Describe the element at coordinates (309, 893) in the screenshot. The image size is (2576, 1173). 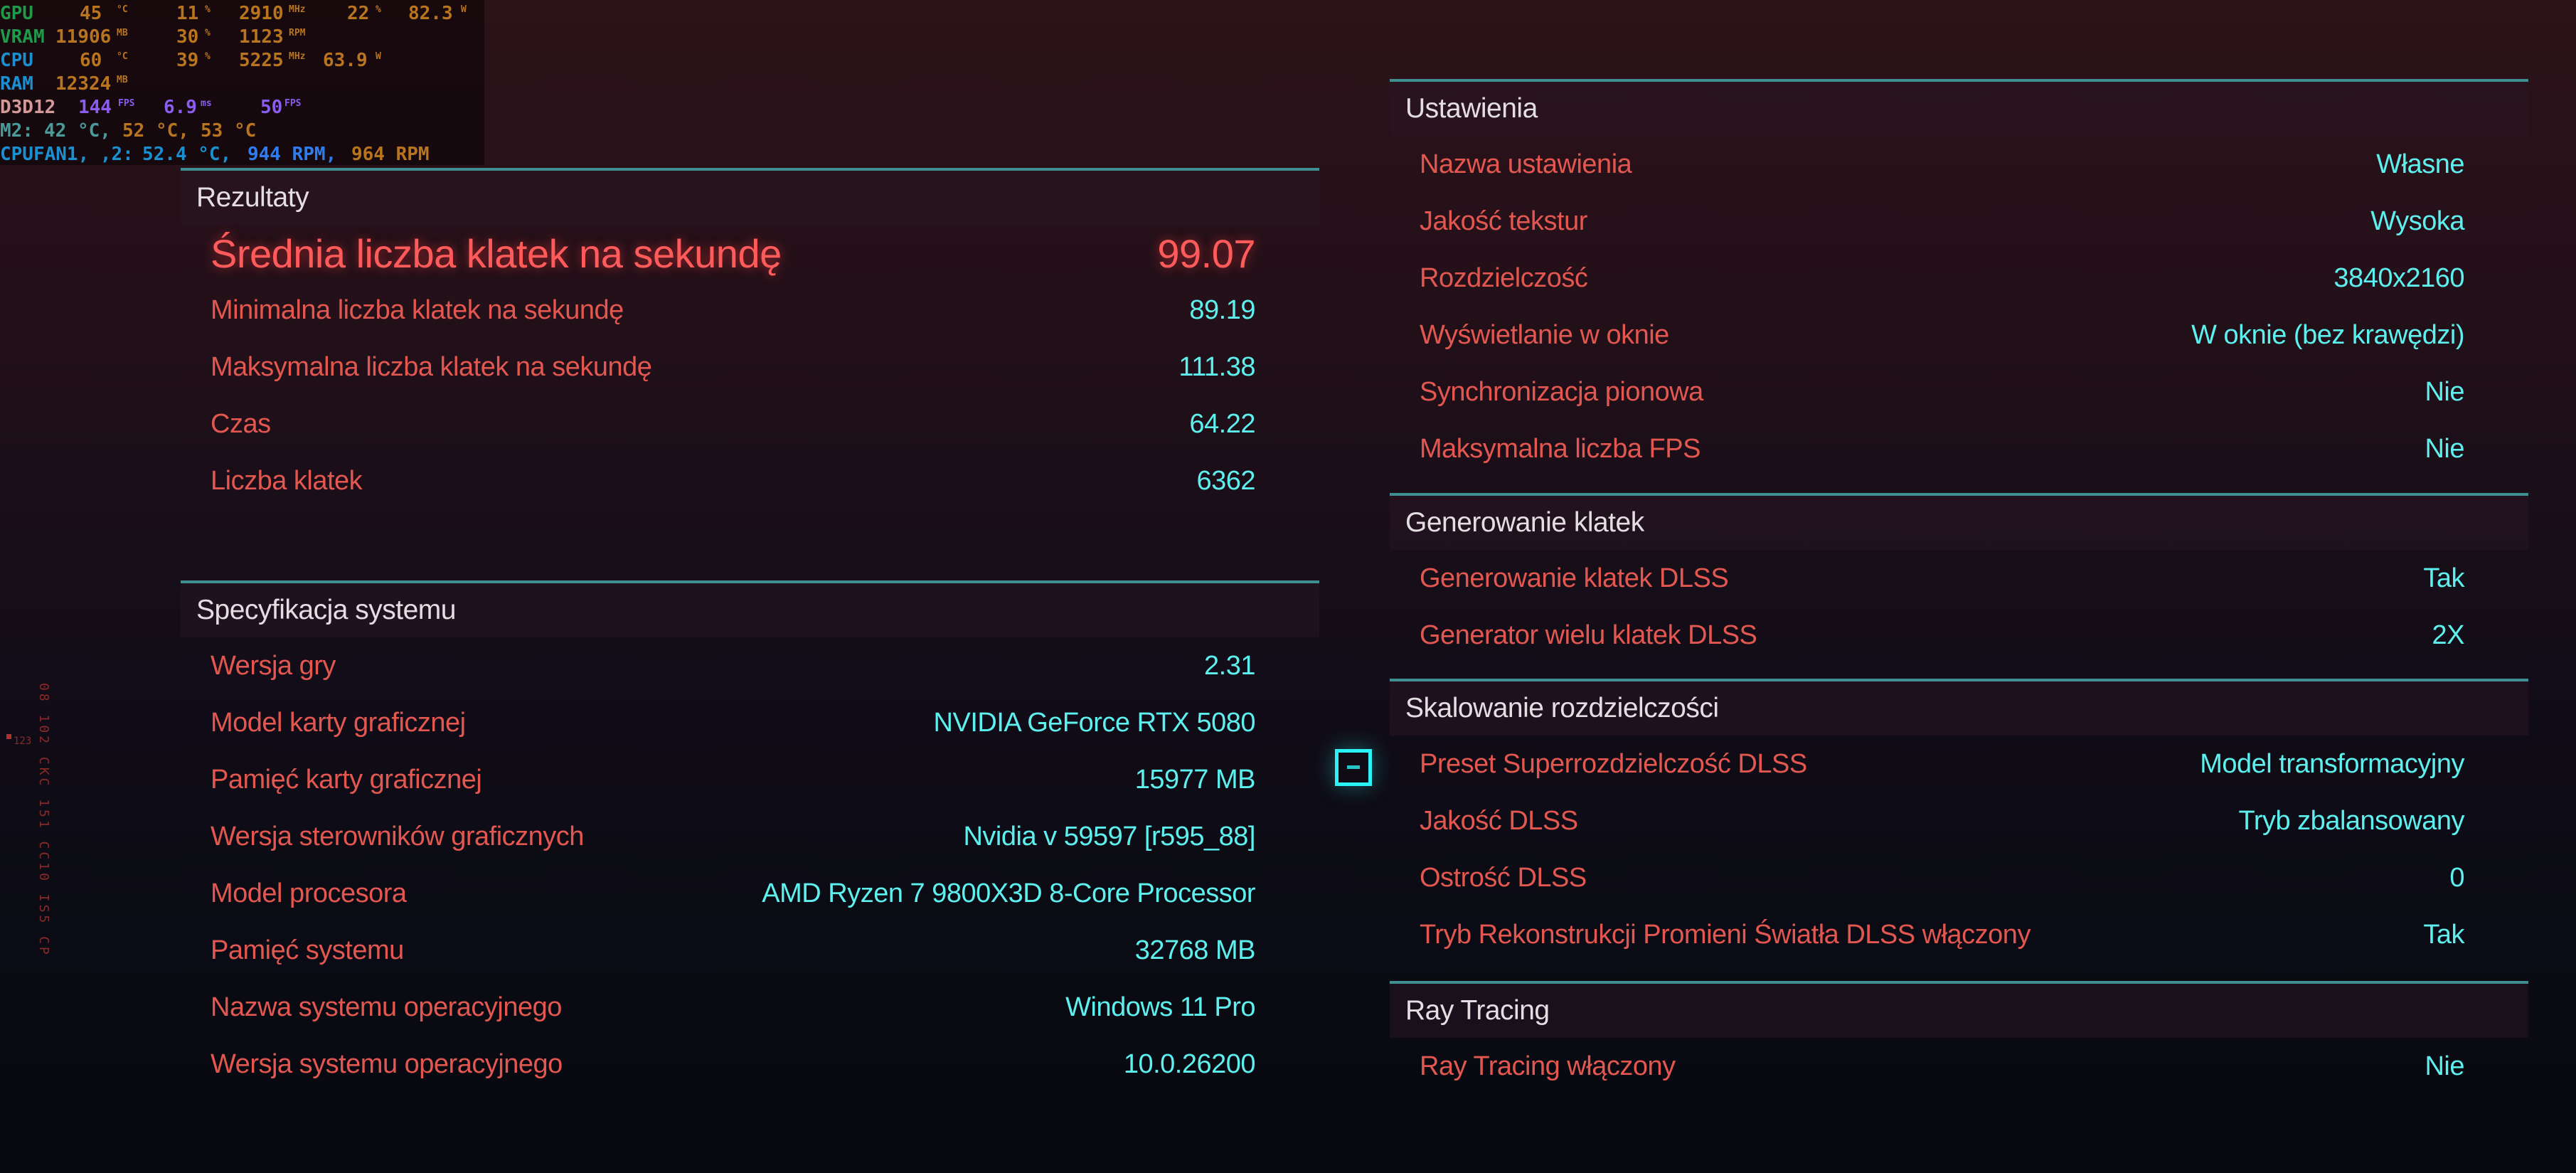
I see `row-label: Model procesora` at that location.